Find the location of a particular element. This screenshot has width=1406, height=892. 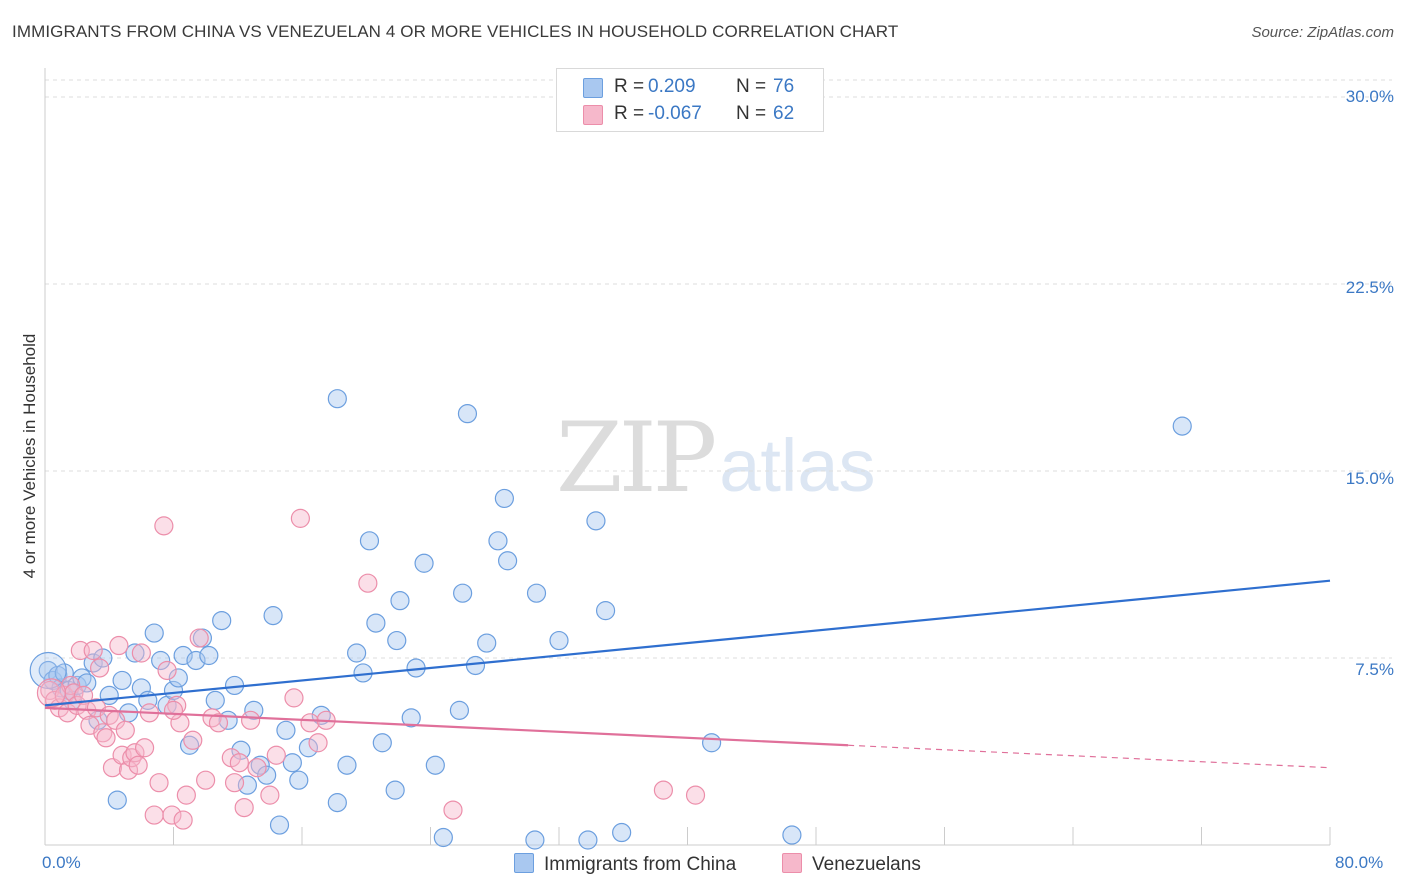

y-axis-label: 4 or more Vehicles in Household is located at coordinates (29, 456).